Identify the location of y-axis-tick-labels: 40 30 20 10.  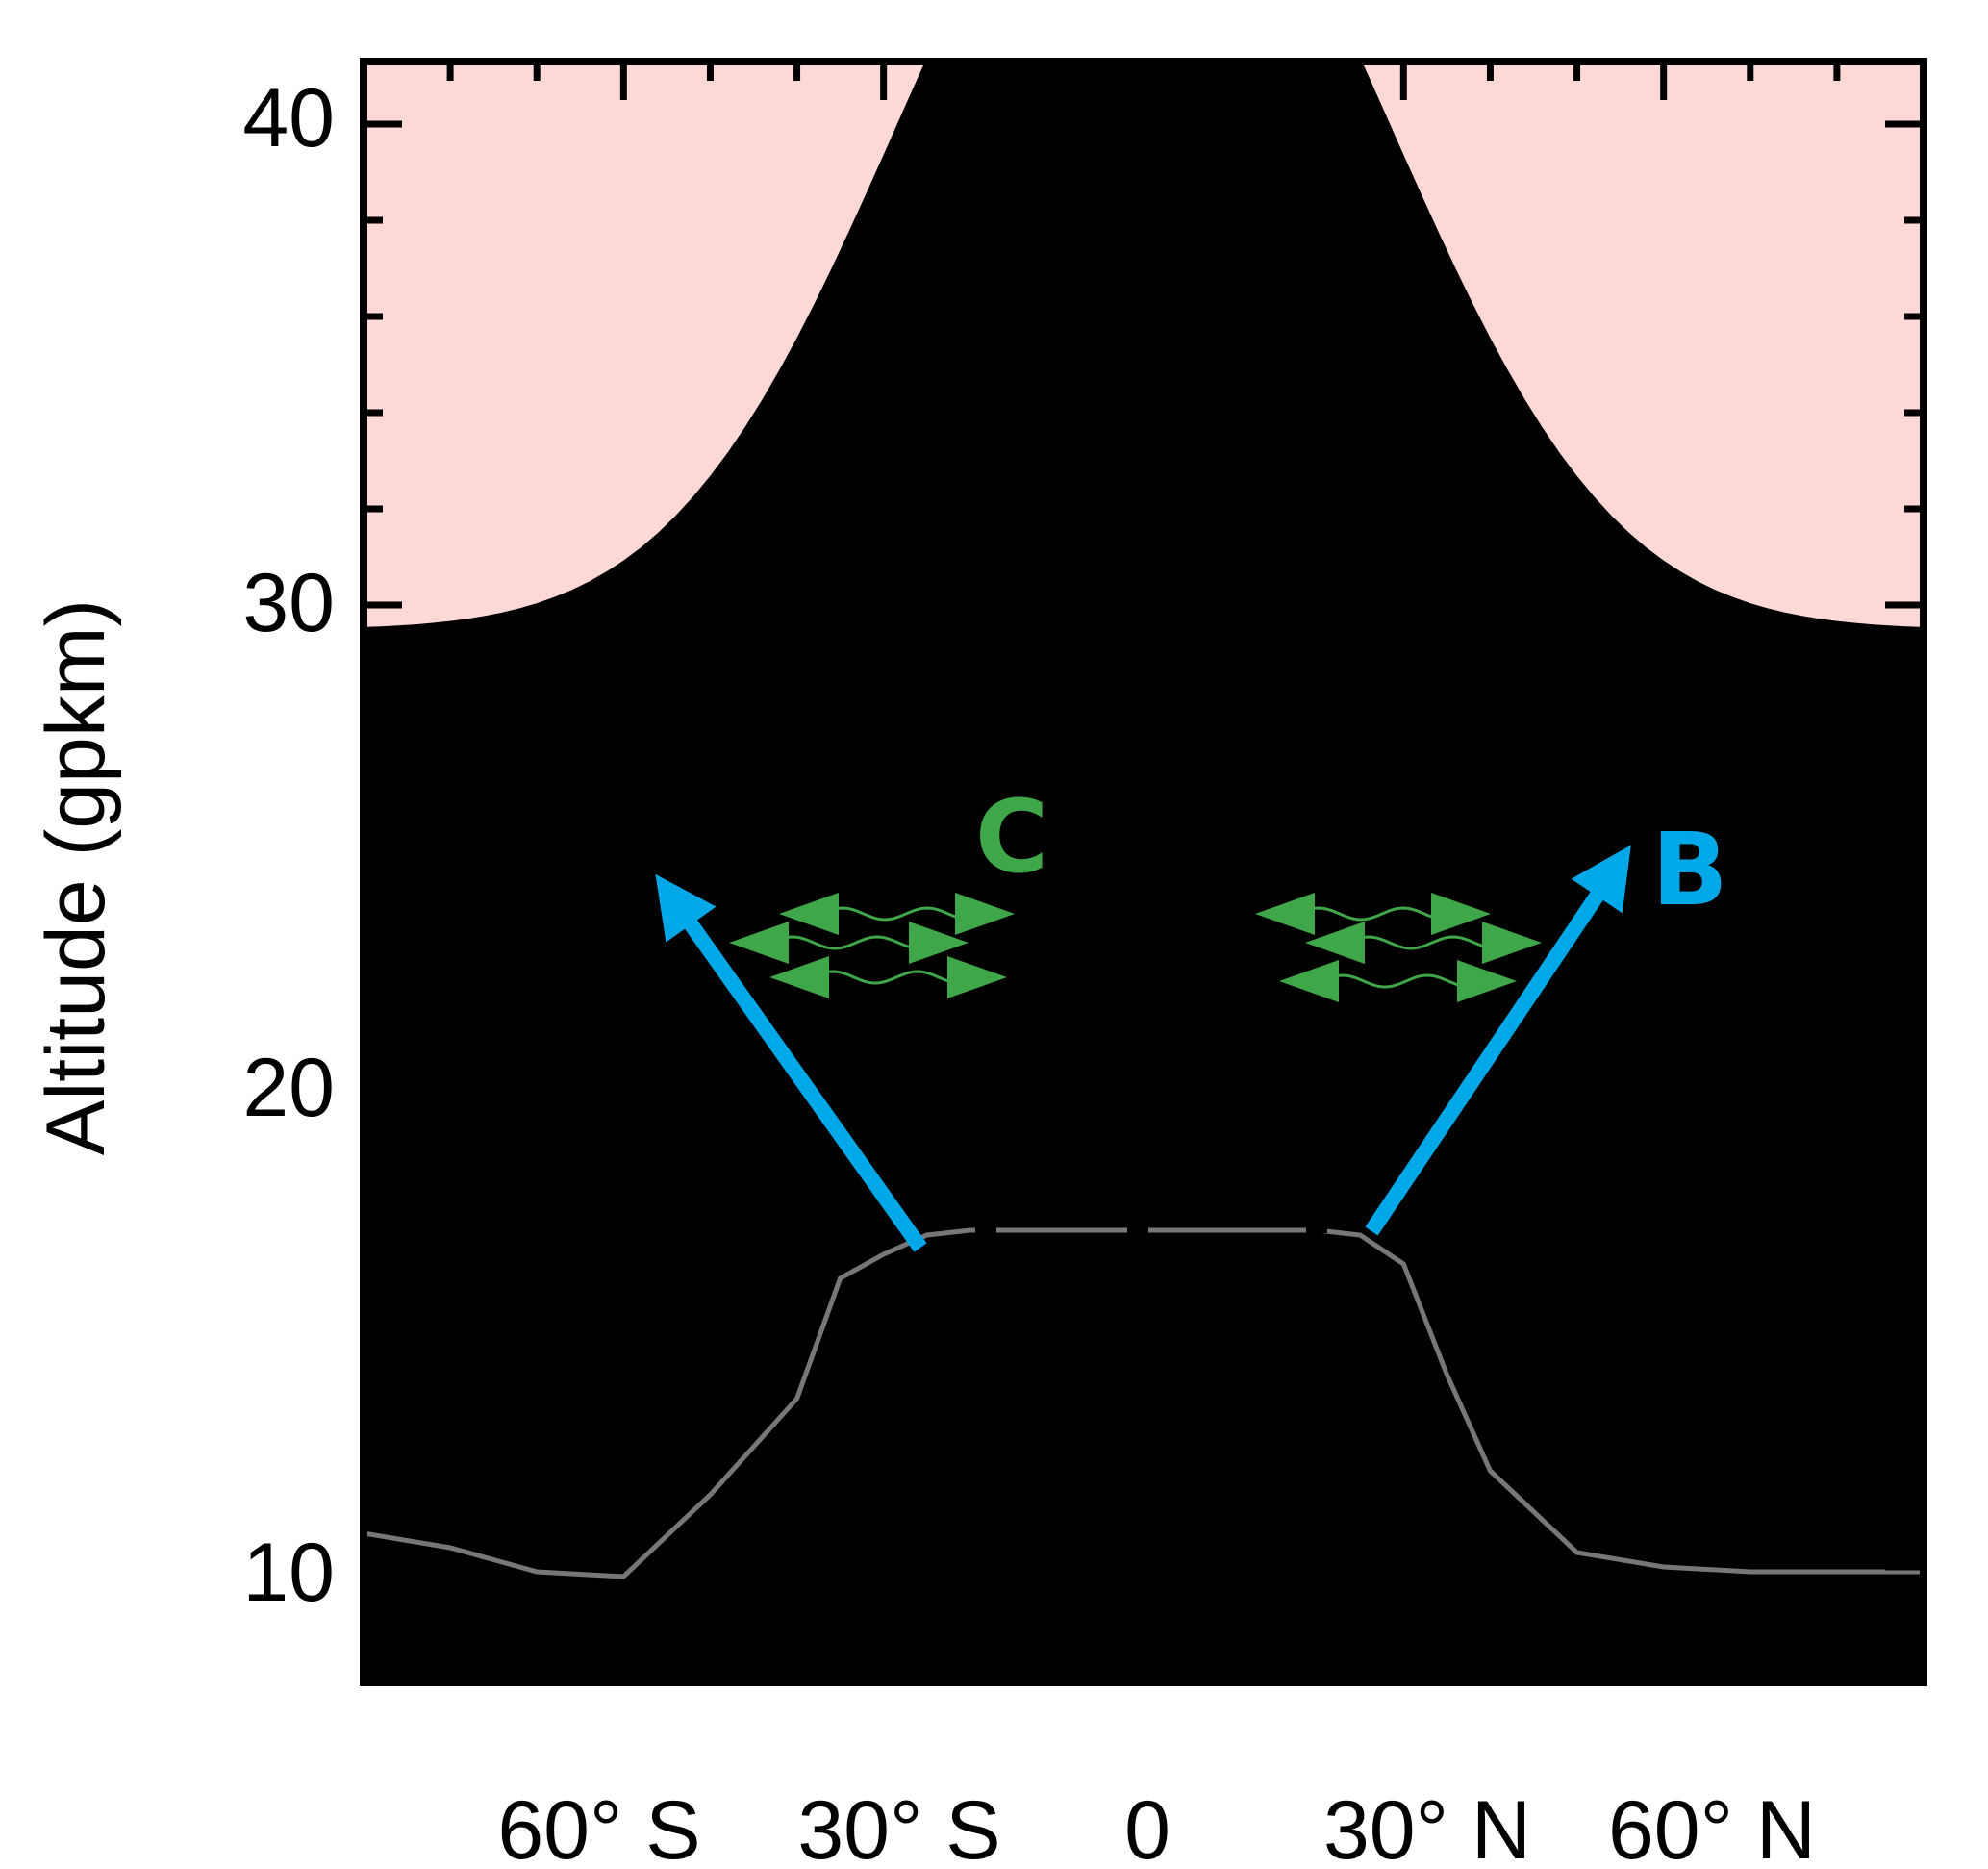
(288, 845).